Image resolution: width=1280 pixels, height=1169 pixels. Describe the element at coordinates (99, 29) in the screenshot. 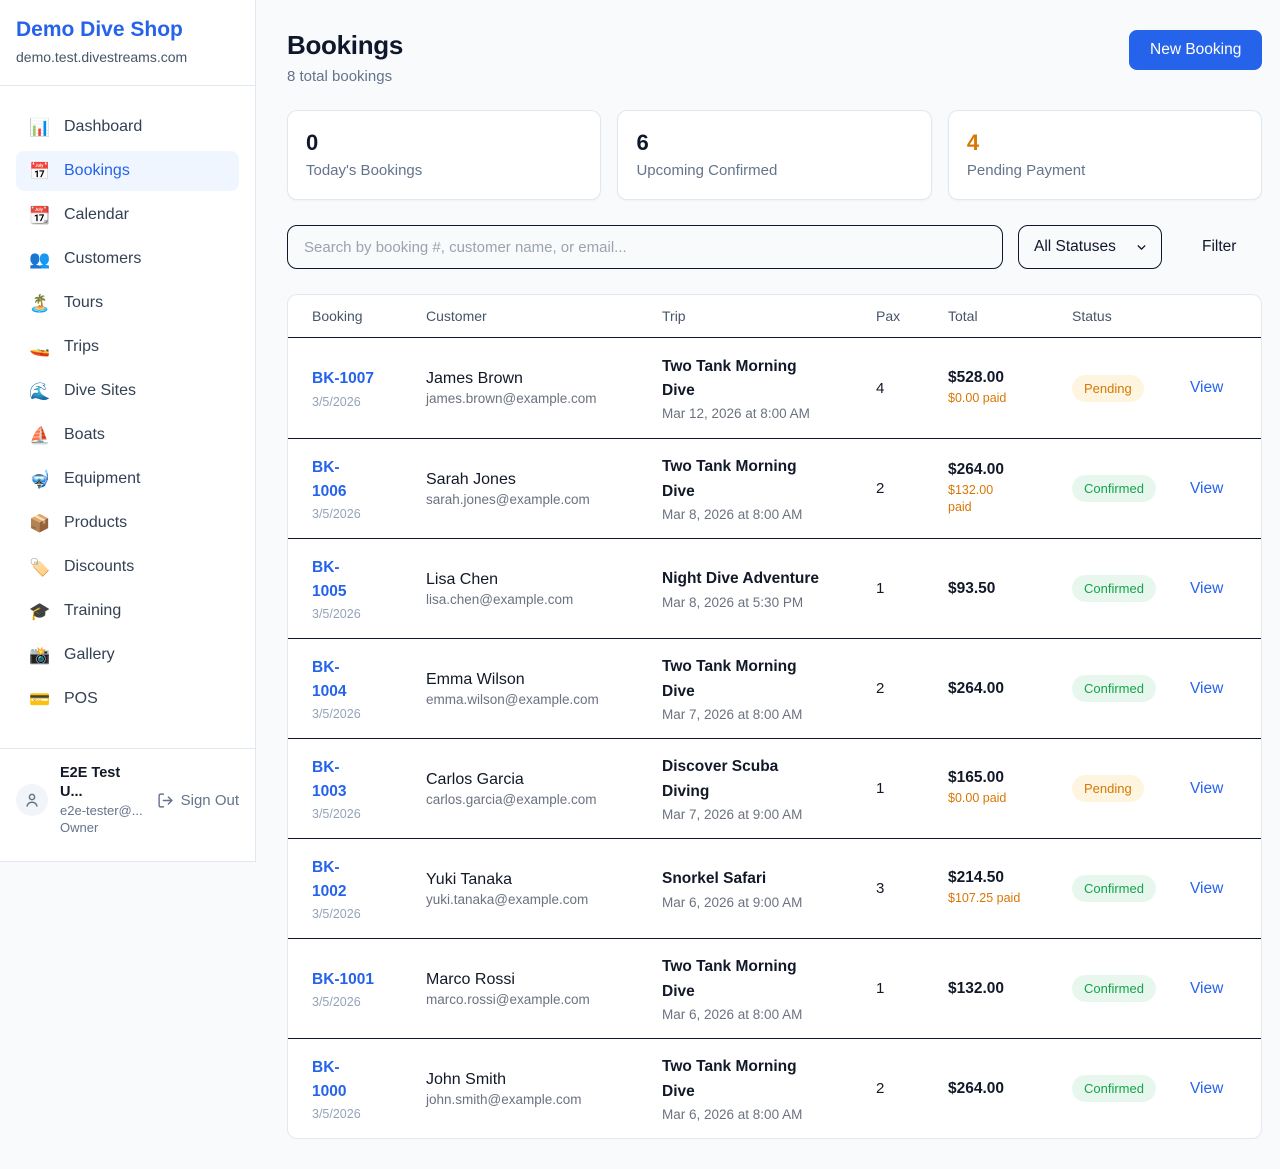

I see `brand-name: Demo Dive Shop` at that location.